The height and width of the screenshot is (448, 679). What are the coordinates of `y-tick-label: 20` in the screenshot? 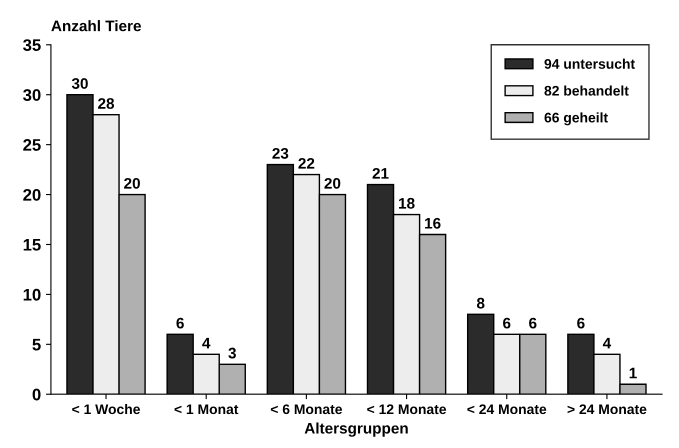 It's located at (32, 194).